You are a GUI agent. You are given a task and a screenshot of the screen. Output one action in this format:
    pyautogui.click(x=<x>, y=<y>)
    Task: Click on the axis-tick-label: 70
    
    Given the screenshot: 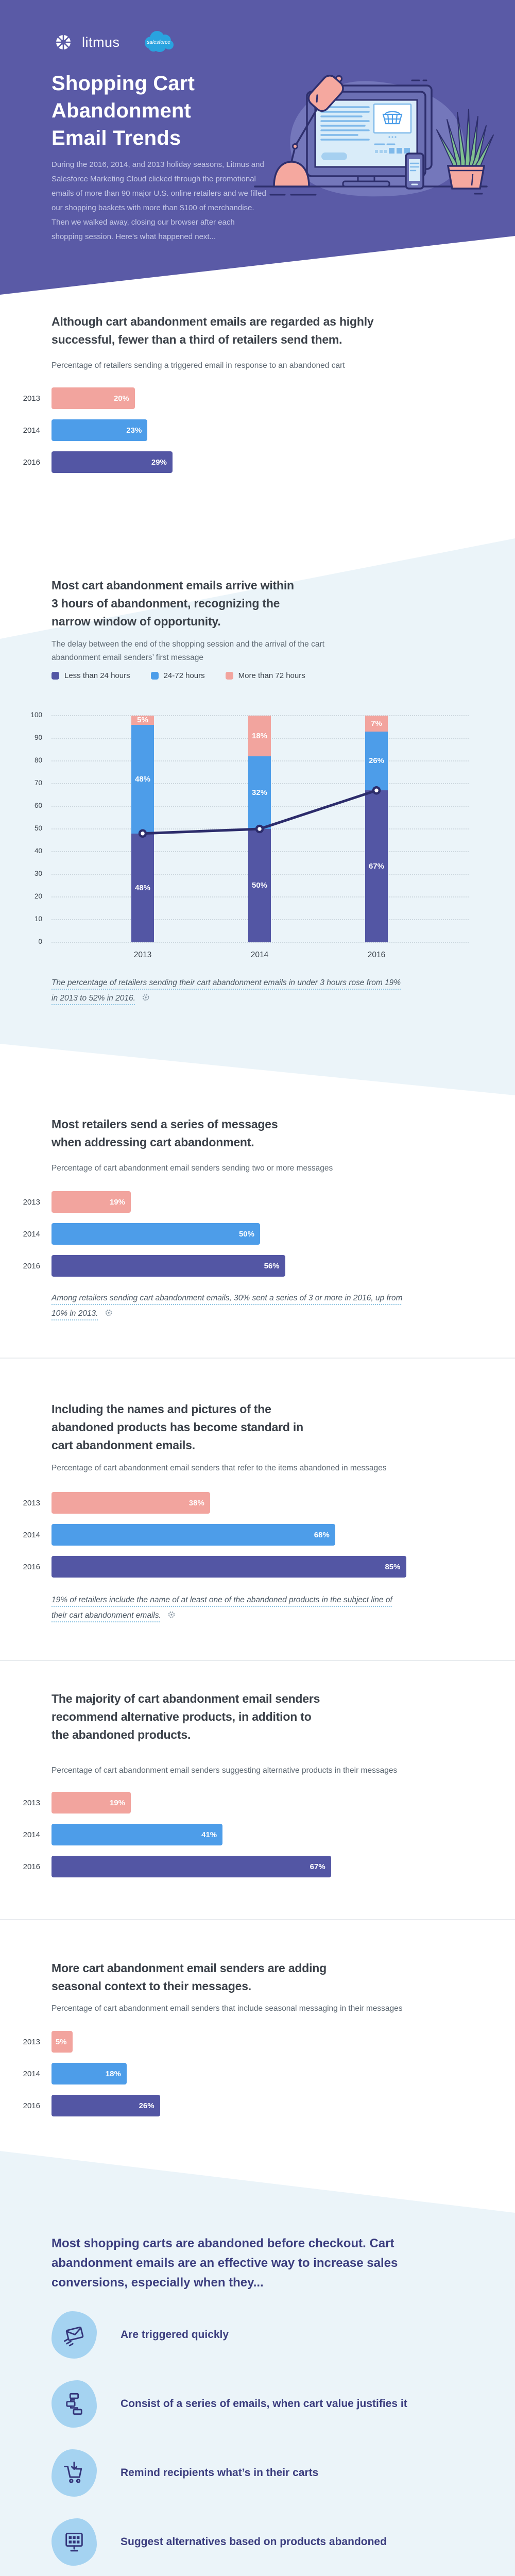 What is the action you would take?
    pyautogui.click(x=38, y=783)
    